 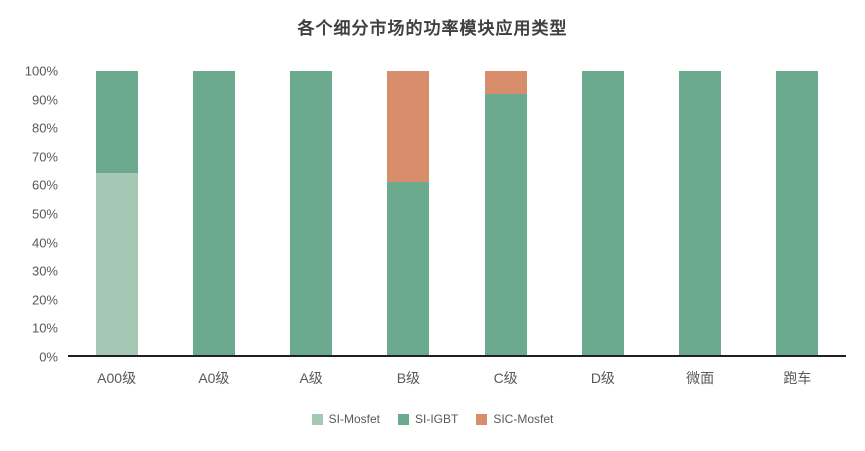 What do you see at coordinates (41, 71) in the screenshot?
I see `y-axis-label: 100%` at bounding box center [41, 71].